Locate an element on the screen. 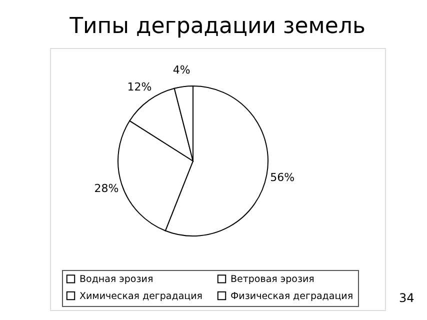 The height and width of the screenshot is (320, 427). data-label: 28% is located at coordinates (106, 189).